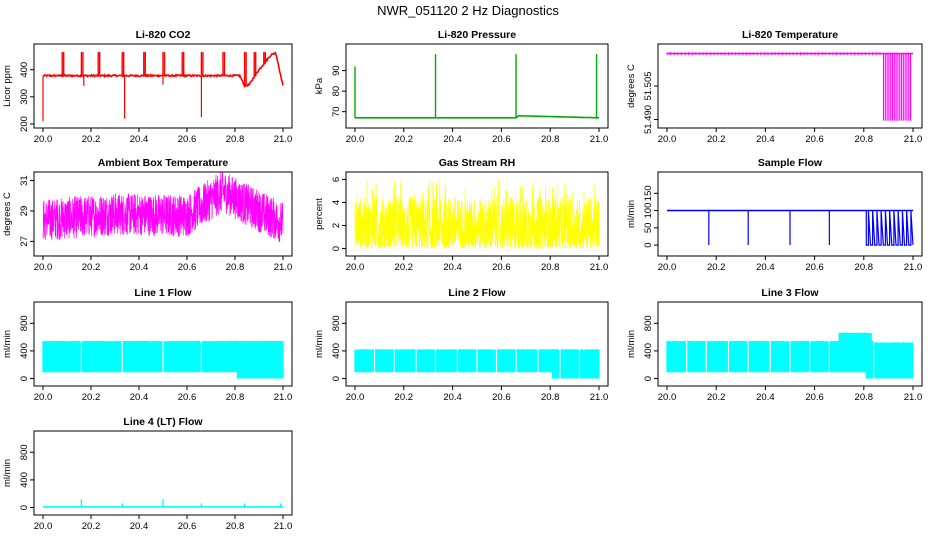 This screenshot has width=936, height=540. I want to click on y-tick-label: 150, so click(648, 193).